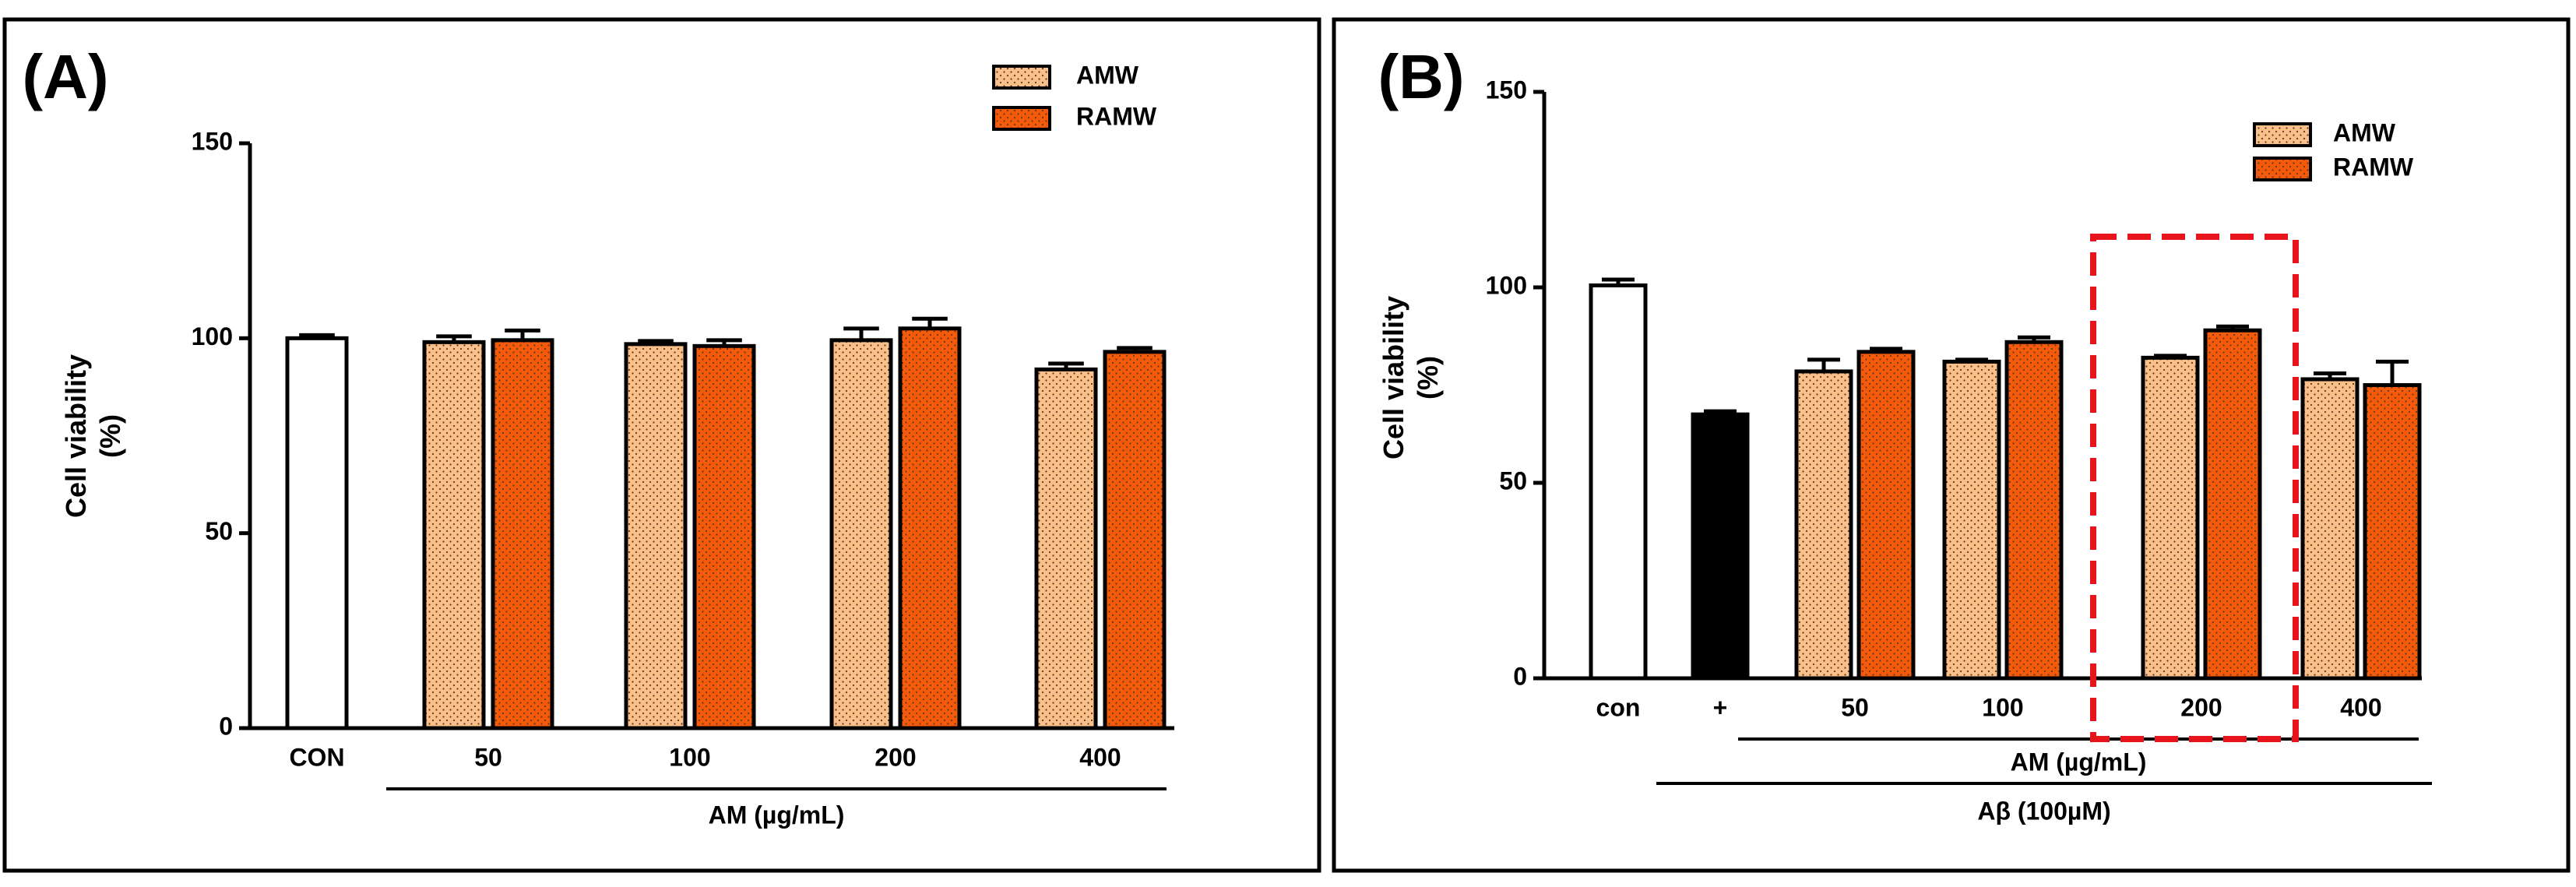  Describe the element at coordinates (1618, 707) in the screenshot. I see `x-tick-label: con` at that location.